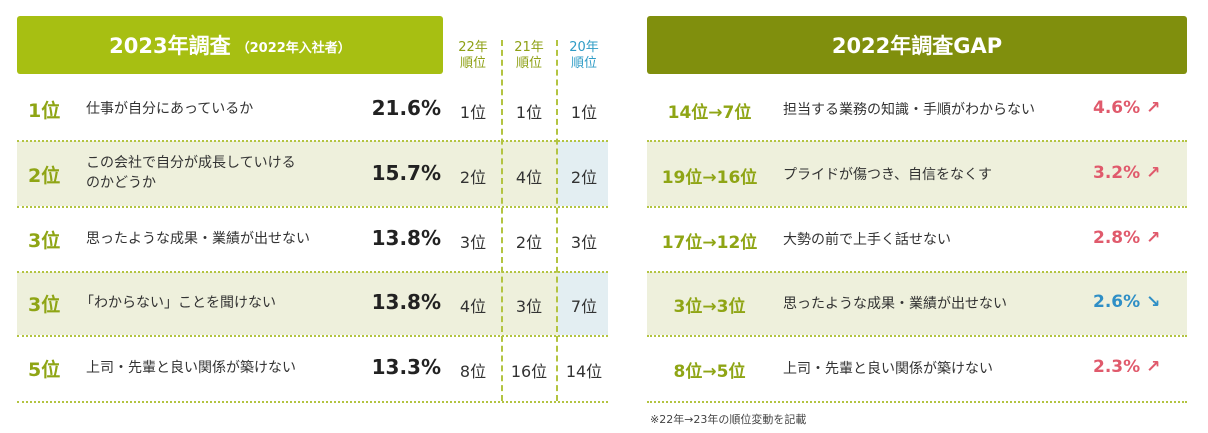 The image size is (1208, 433). I want to click on rank-21: 1位, so click(529, 112).